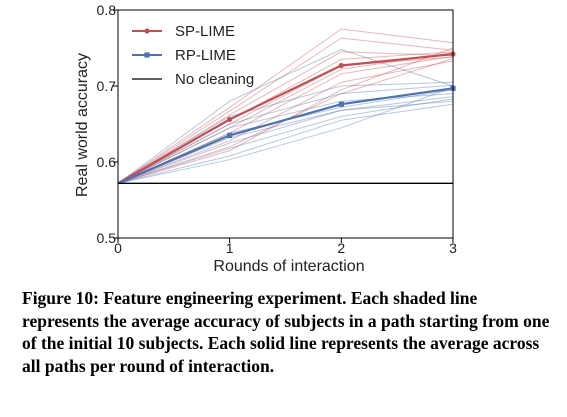  Describe the element at coordinates (230, 248) in the screenshot. I see `x-tick-label: 1` at that location.